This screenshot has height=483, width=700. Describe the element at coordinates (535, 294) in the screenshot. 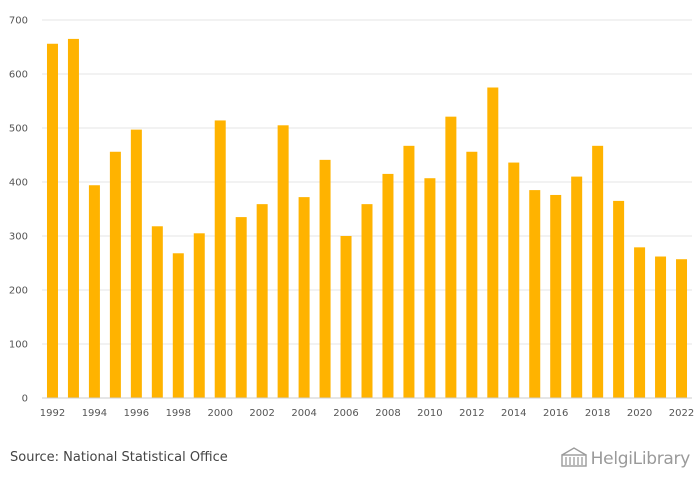

I see `bar-2015` at that location.